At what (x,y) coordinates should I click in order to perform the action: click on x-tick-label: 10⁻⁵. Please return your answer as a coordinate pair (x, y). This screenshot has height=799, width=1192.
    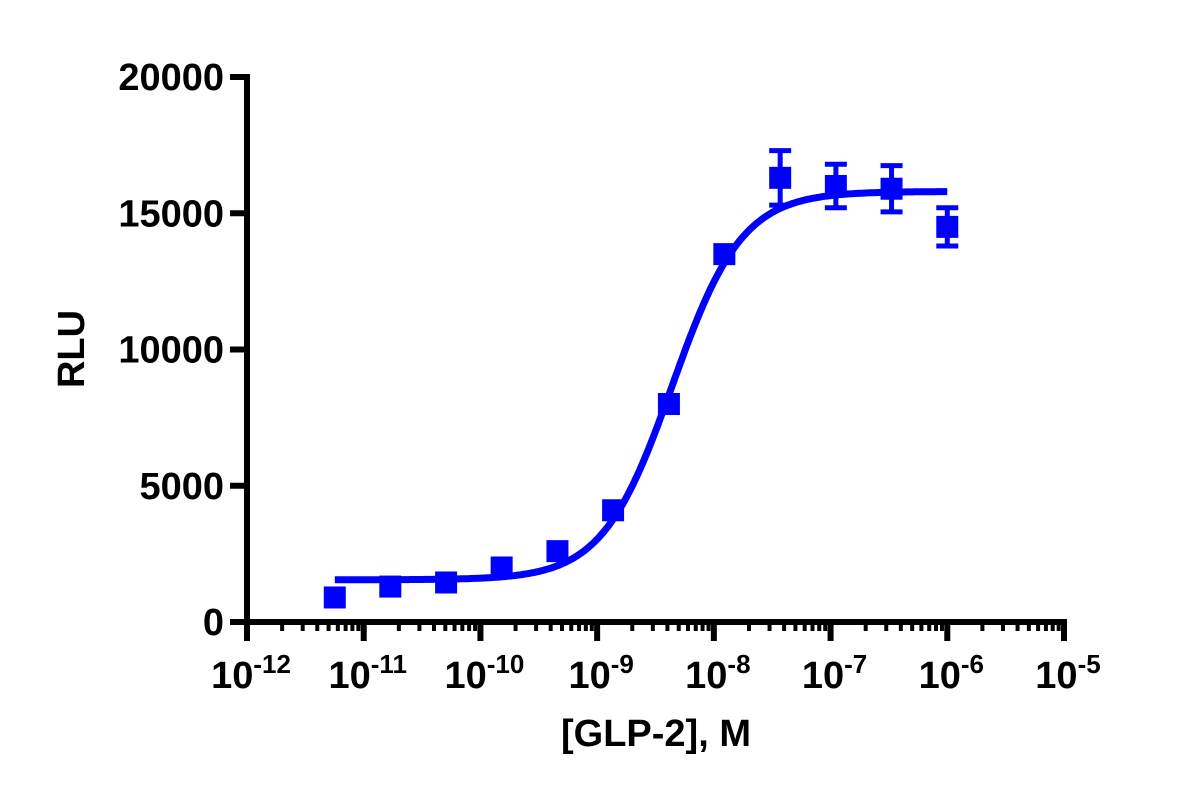
    Looking at the image, I should click on (1067, 673).